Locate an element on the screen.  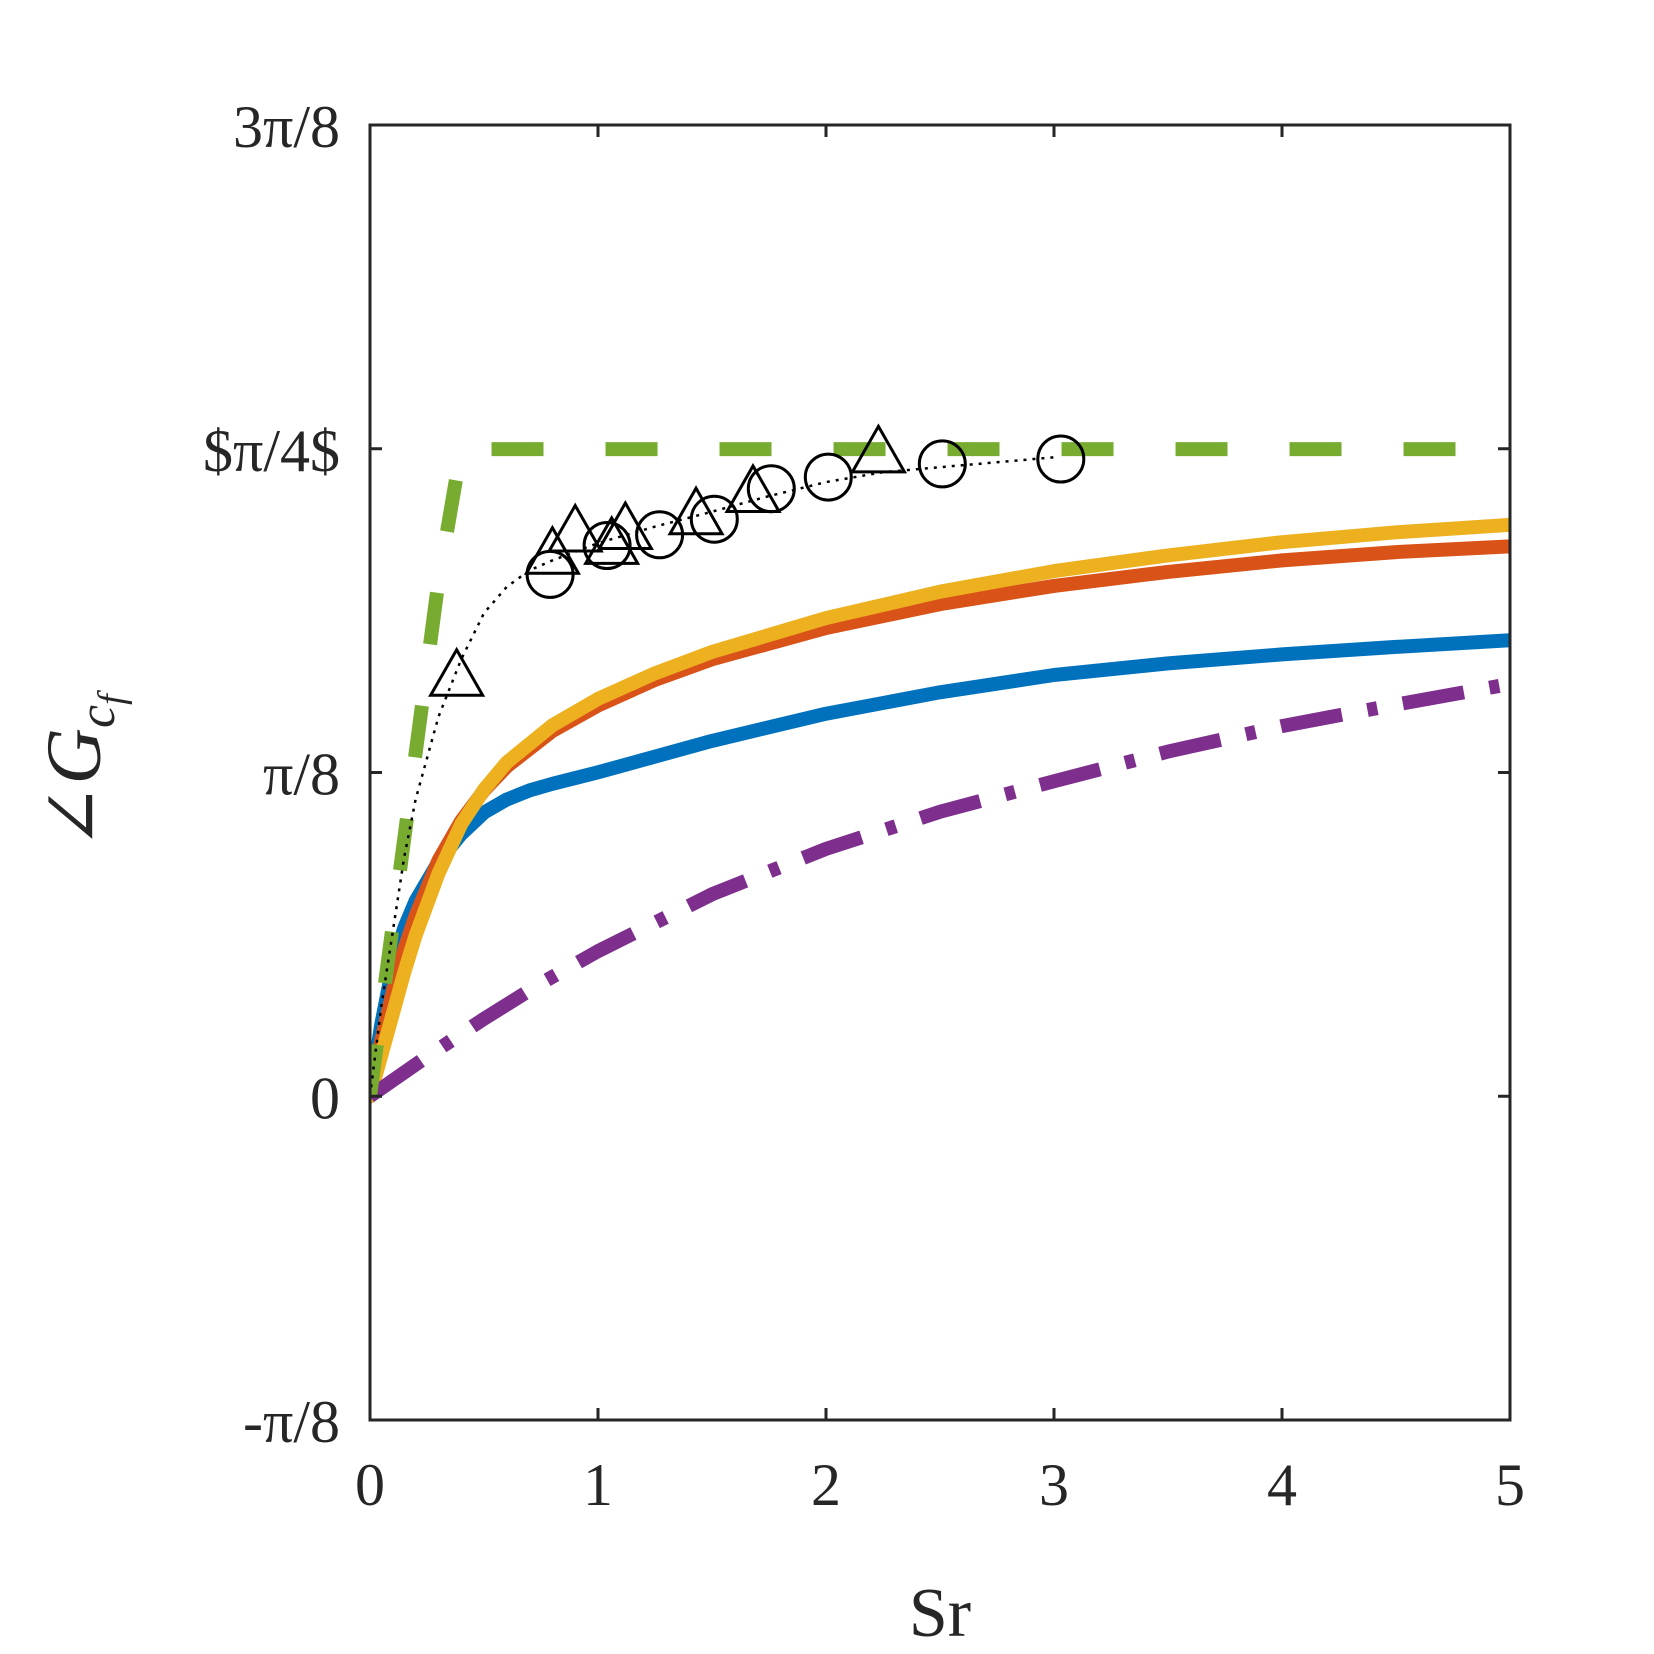
y-axis-label-subscript: c is located at coordinates (97, 716).